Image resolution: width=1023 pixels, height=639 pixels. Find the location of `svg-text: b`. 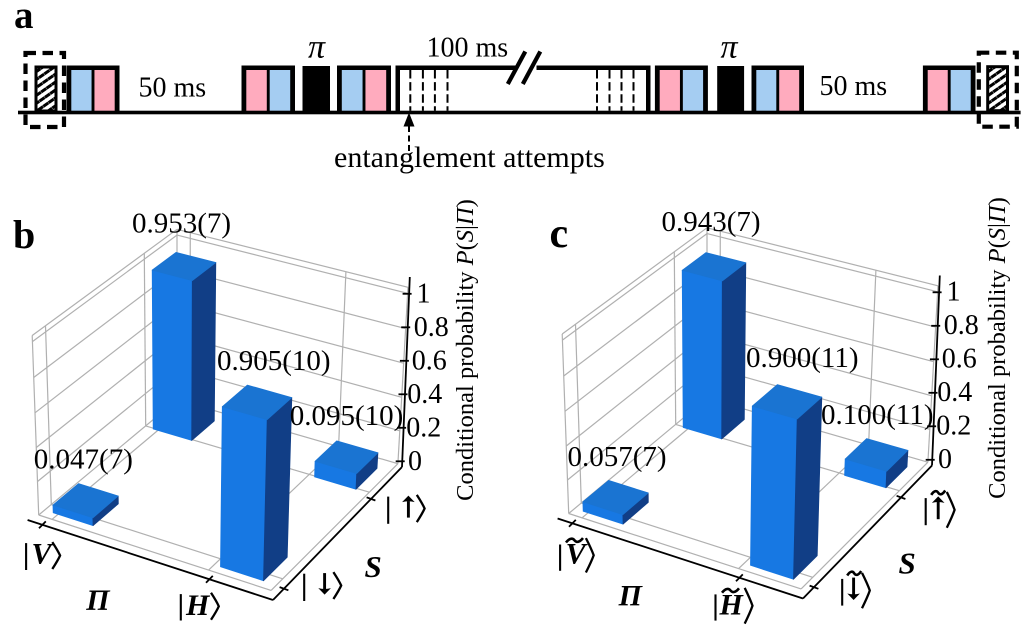

svg-text: b is located at coordinates (24, 234).